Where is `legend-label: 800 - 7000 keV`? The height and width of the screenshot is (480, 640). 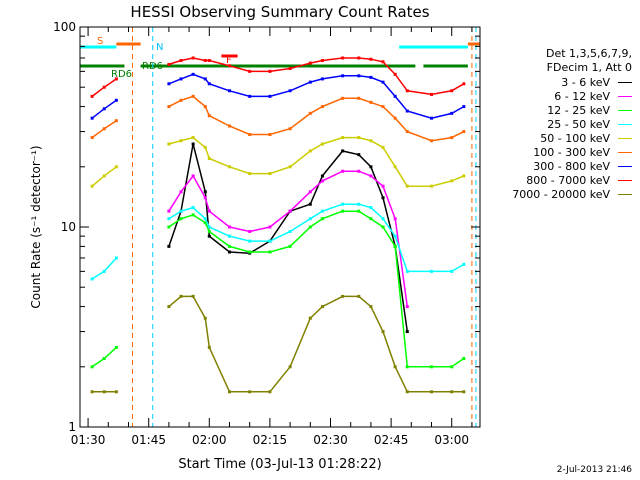 legend-label: 800 - 7000 keV is located at coordinates (568, 180).